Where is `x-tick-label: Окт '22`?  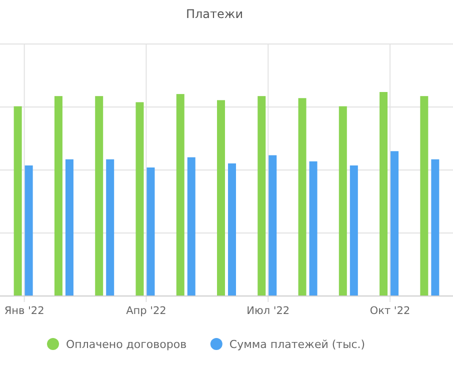
x-tick-label: Окт '22 is located at coordinates (390, 311).